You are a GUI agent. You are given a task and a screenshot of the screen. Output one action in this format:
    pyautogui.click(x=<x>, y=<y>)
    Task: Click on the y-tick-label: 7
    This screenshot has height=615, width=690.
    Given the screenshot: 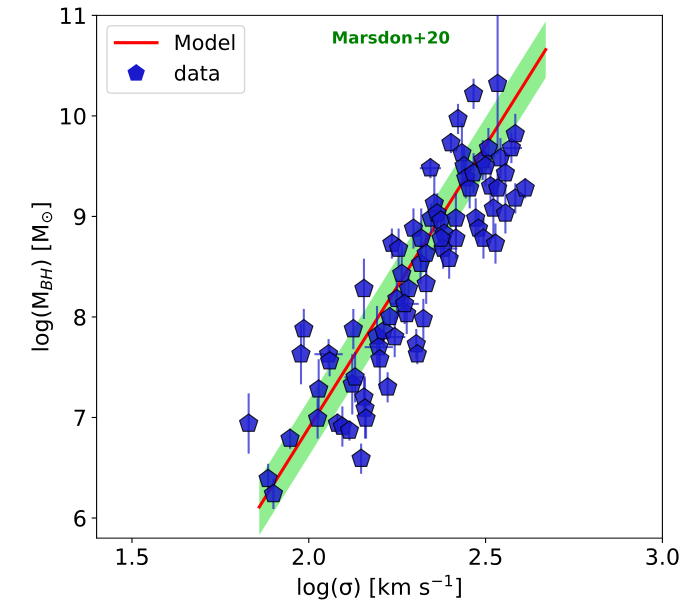 What is the action you would take?
    pyautogui.click(x=79, y=418)
    